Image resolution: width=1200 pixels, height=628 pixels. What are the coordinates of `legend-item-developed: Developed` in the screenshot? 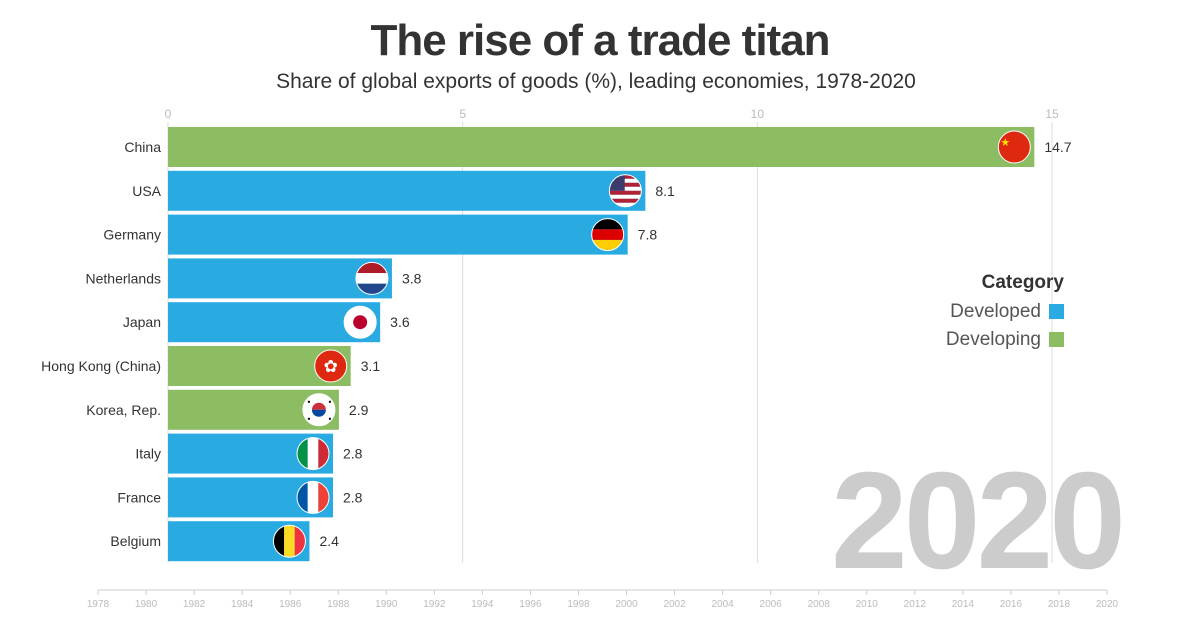 It's located at (982, 312).